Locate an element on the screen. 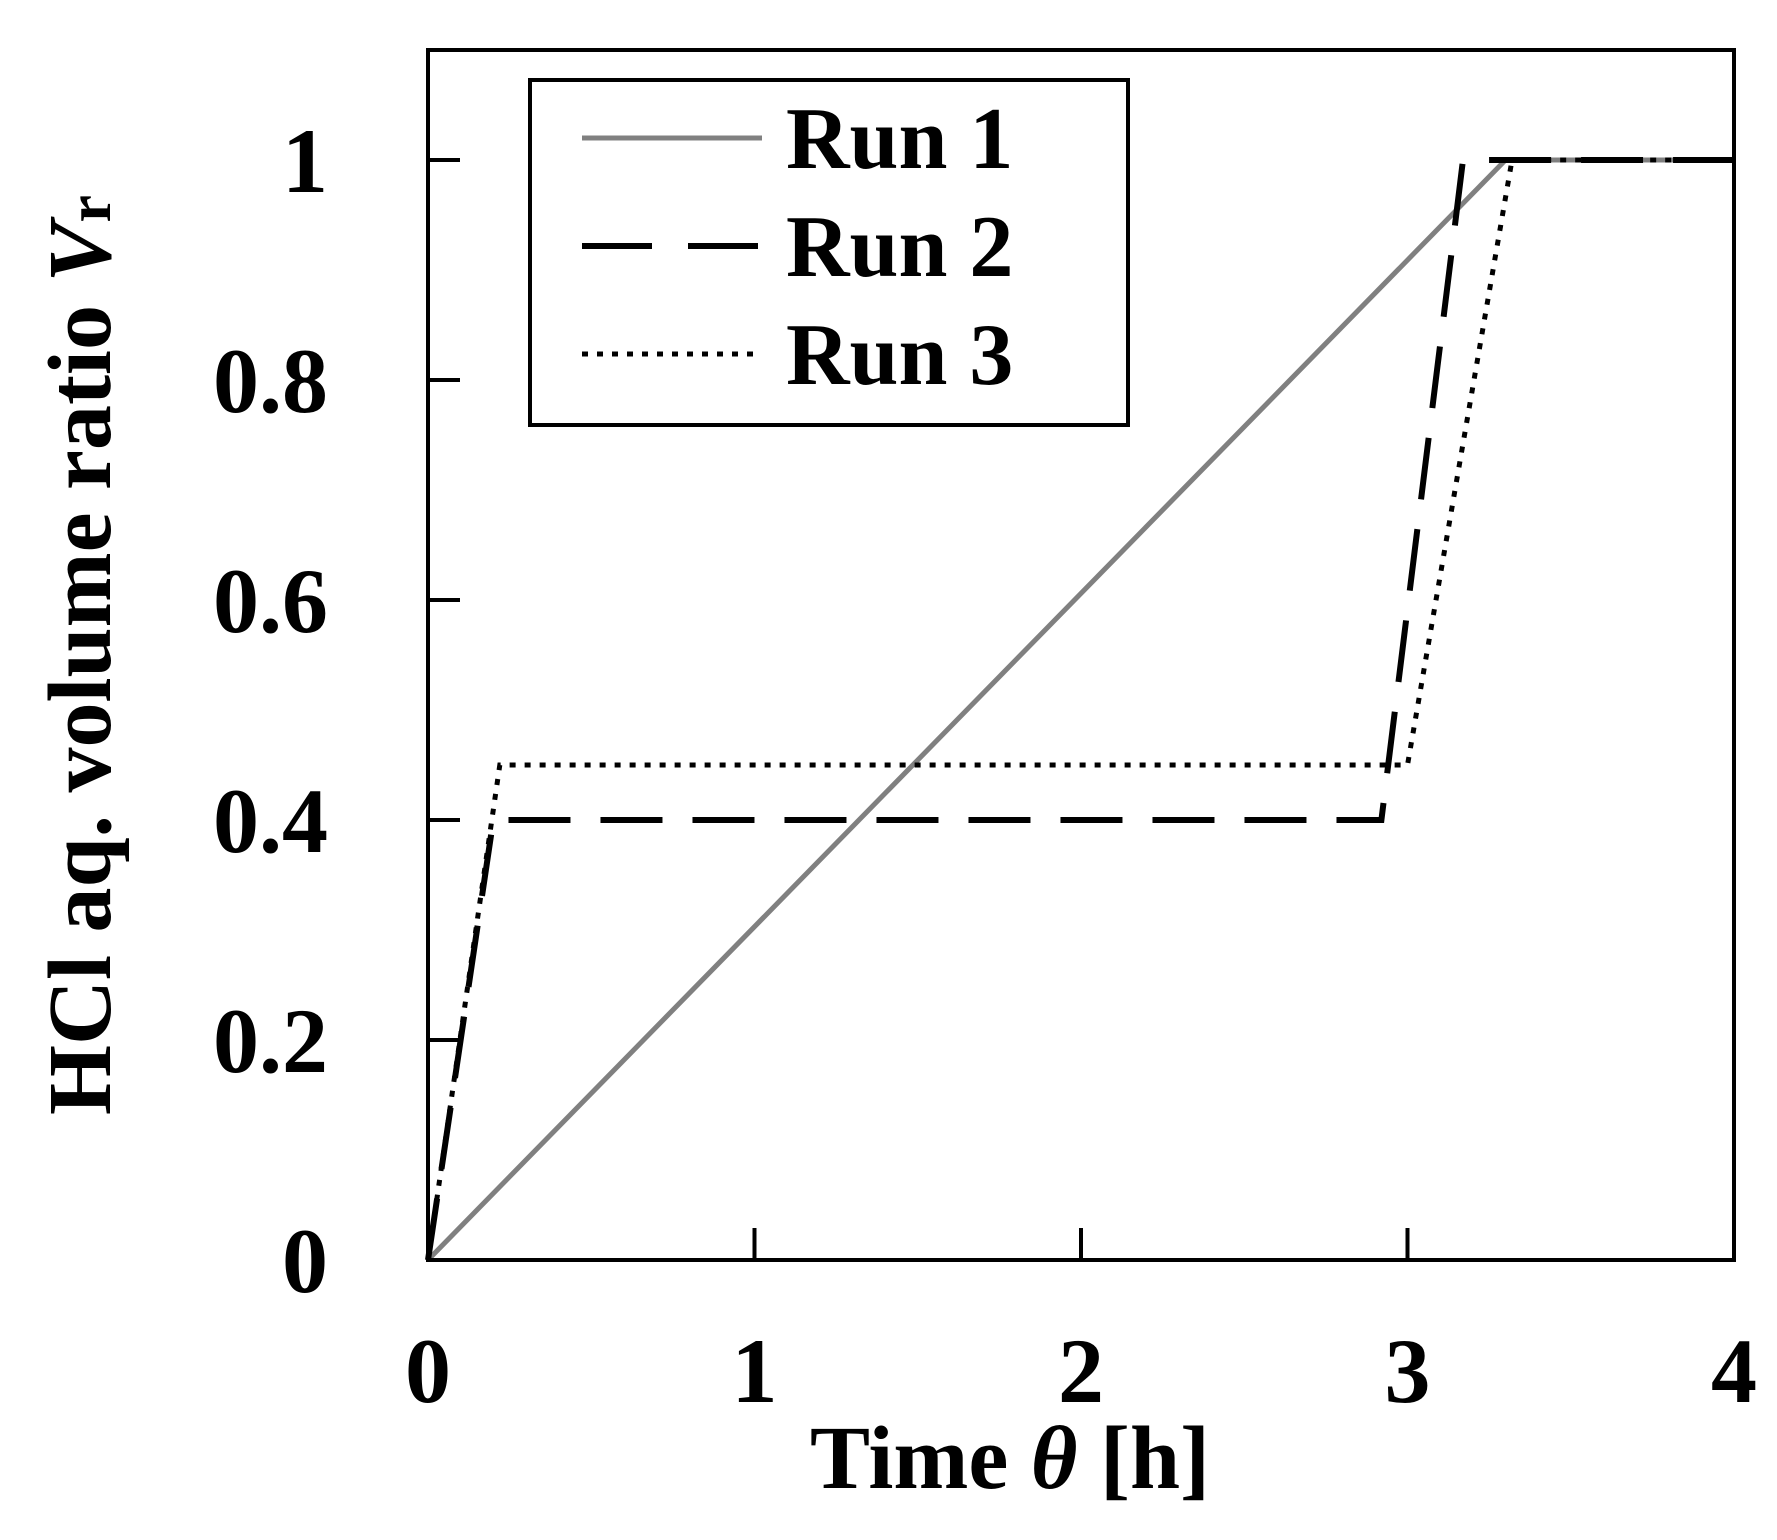 Image resolution: width=1777 pixels, height=1540 pixels. y-tick-label: 0 is located at coordinates (305, 1261).